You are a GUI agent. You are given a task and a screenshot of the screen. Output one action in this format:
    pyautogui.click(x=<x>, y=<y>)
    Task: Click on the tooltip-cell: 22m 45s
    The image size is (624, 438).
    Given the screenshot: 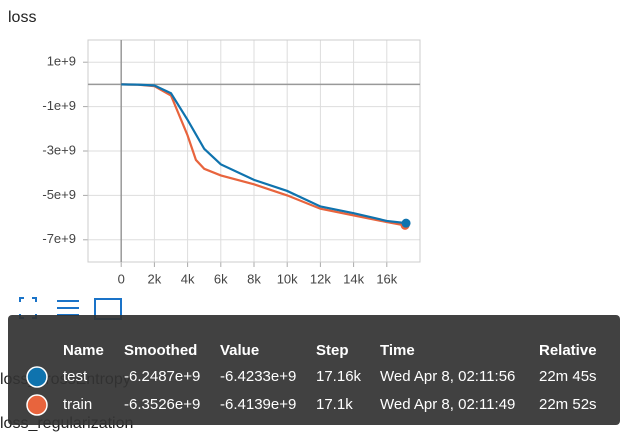 What is the action you would take?
    pyautogui.click(x=568, y=376)
    